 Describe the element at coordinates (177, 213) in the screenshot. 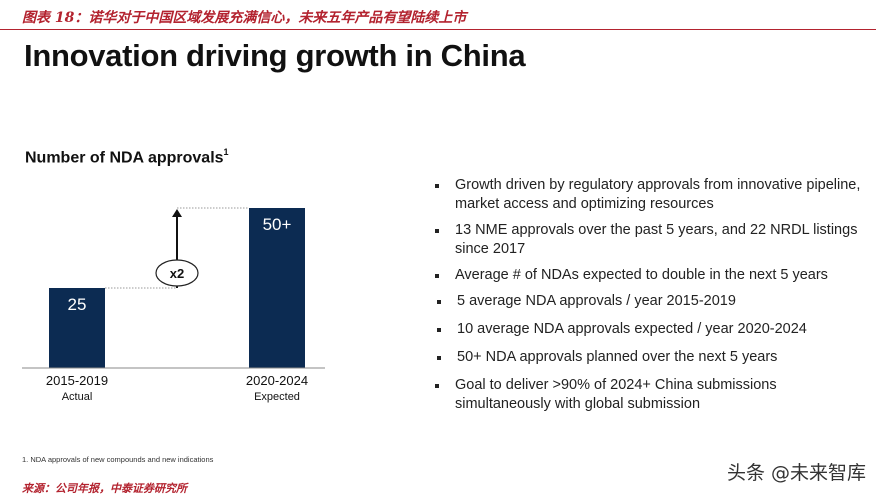

I see `growth-arrow-head` at that location.